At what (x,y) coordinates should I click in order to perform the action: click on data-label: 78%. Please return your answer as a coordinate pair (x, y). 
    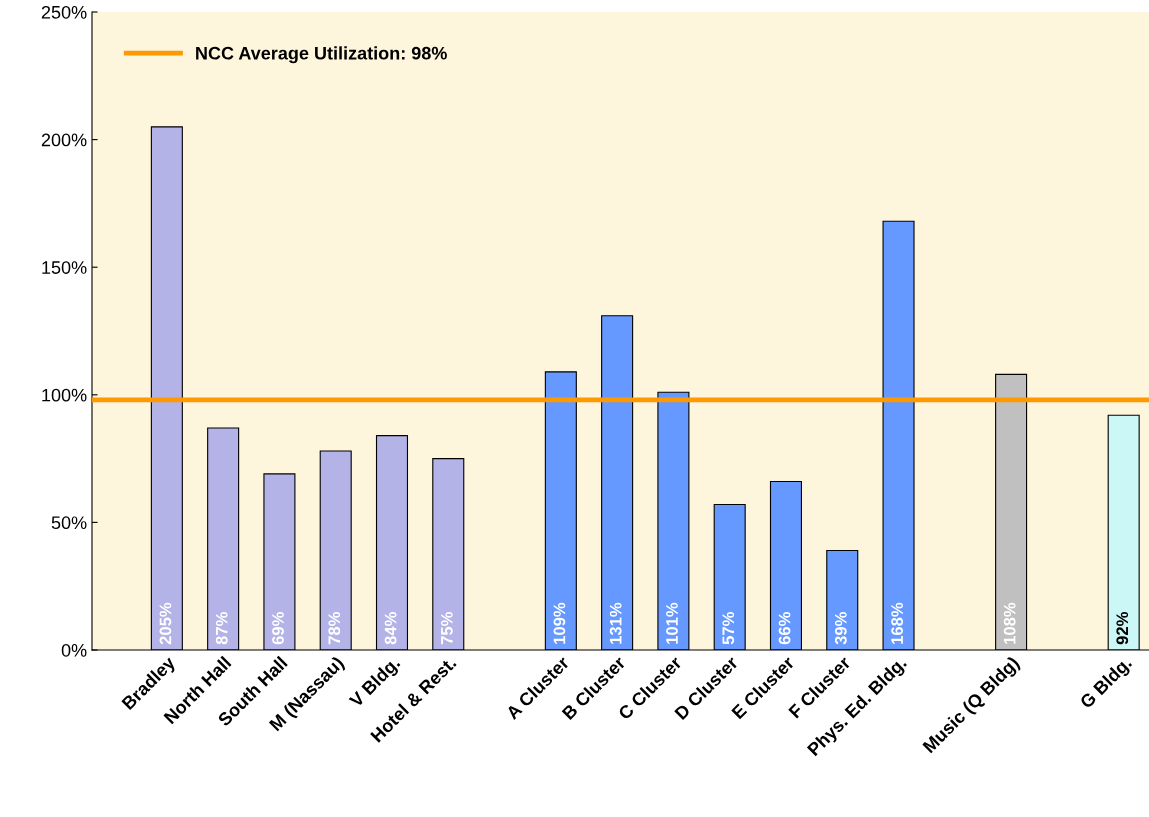
    Looking at the image, I should click on (334, 628).